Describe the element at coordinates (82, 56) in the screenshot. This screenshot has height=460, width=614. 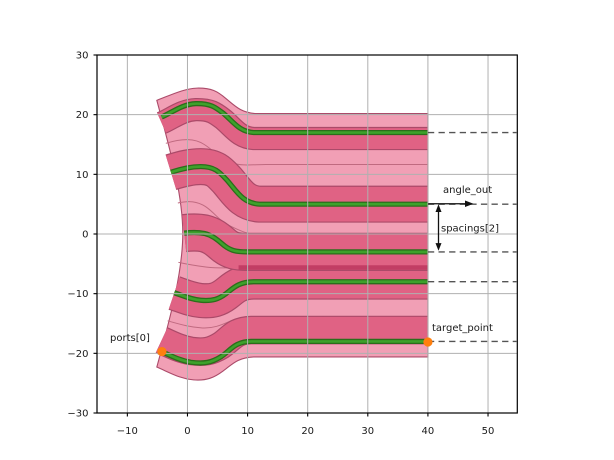
I see `ytick-label: 30` at that location.